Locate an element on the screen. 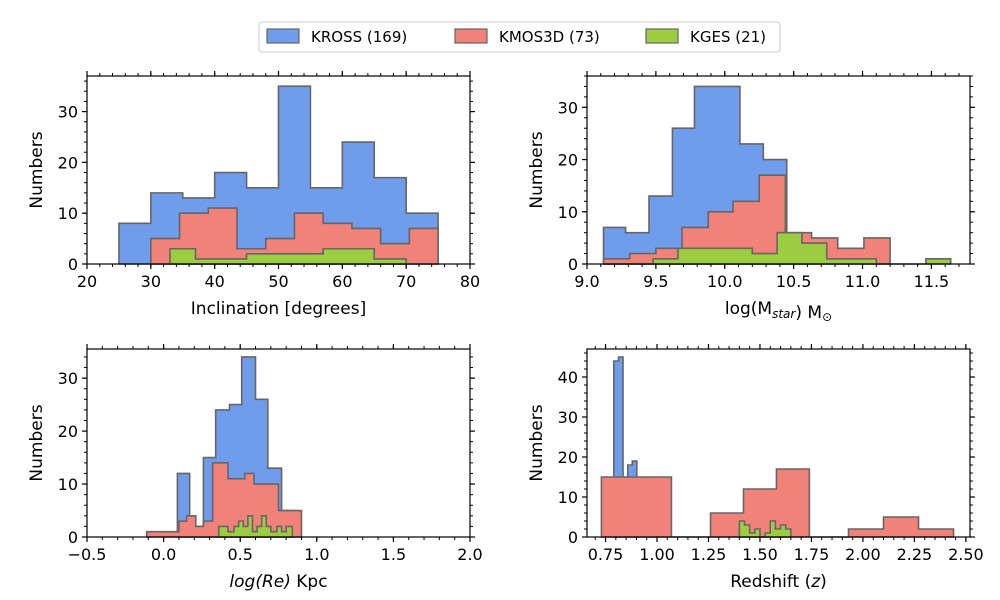 This screenshot has width=1000, height=600. x-tick-label: 40 is located at coordinates (214, 281).